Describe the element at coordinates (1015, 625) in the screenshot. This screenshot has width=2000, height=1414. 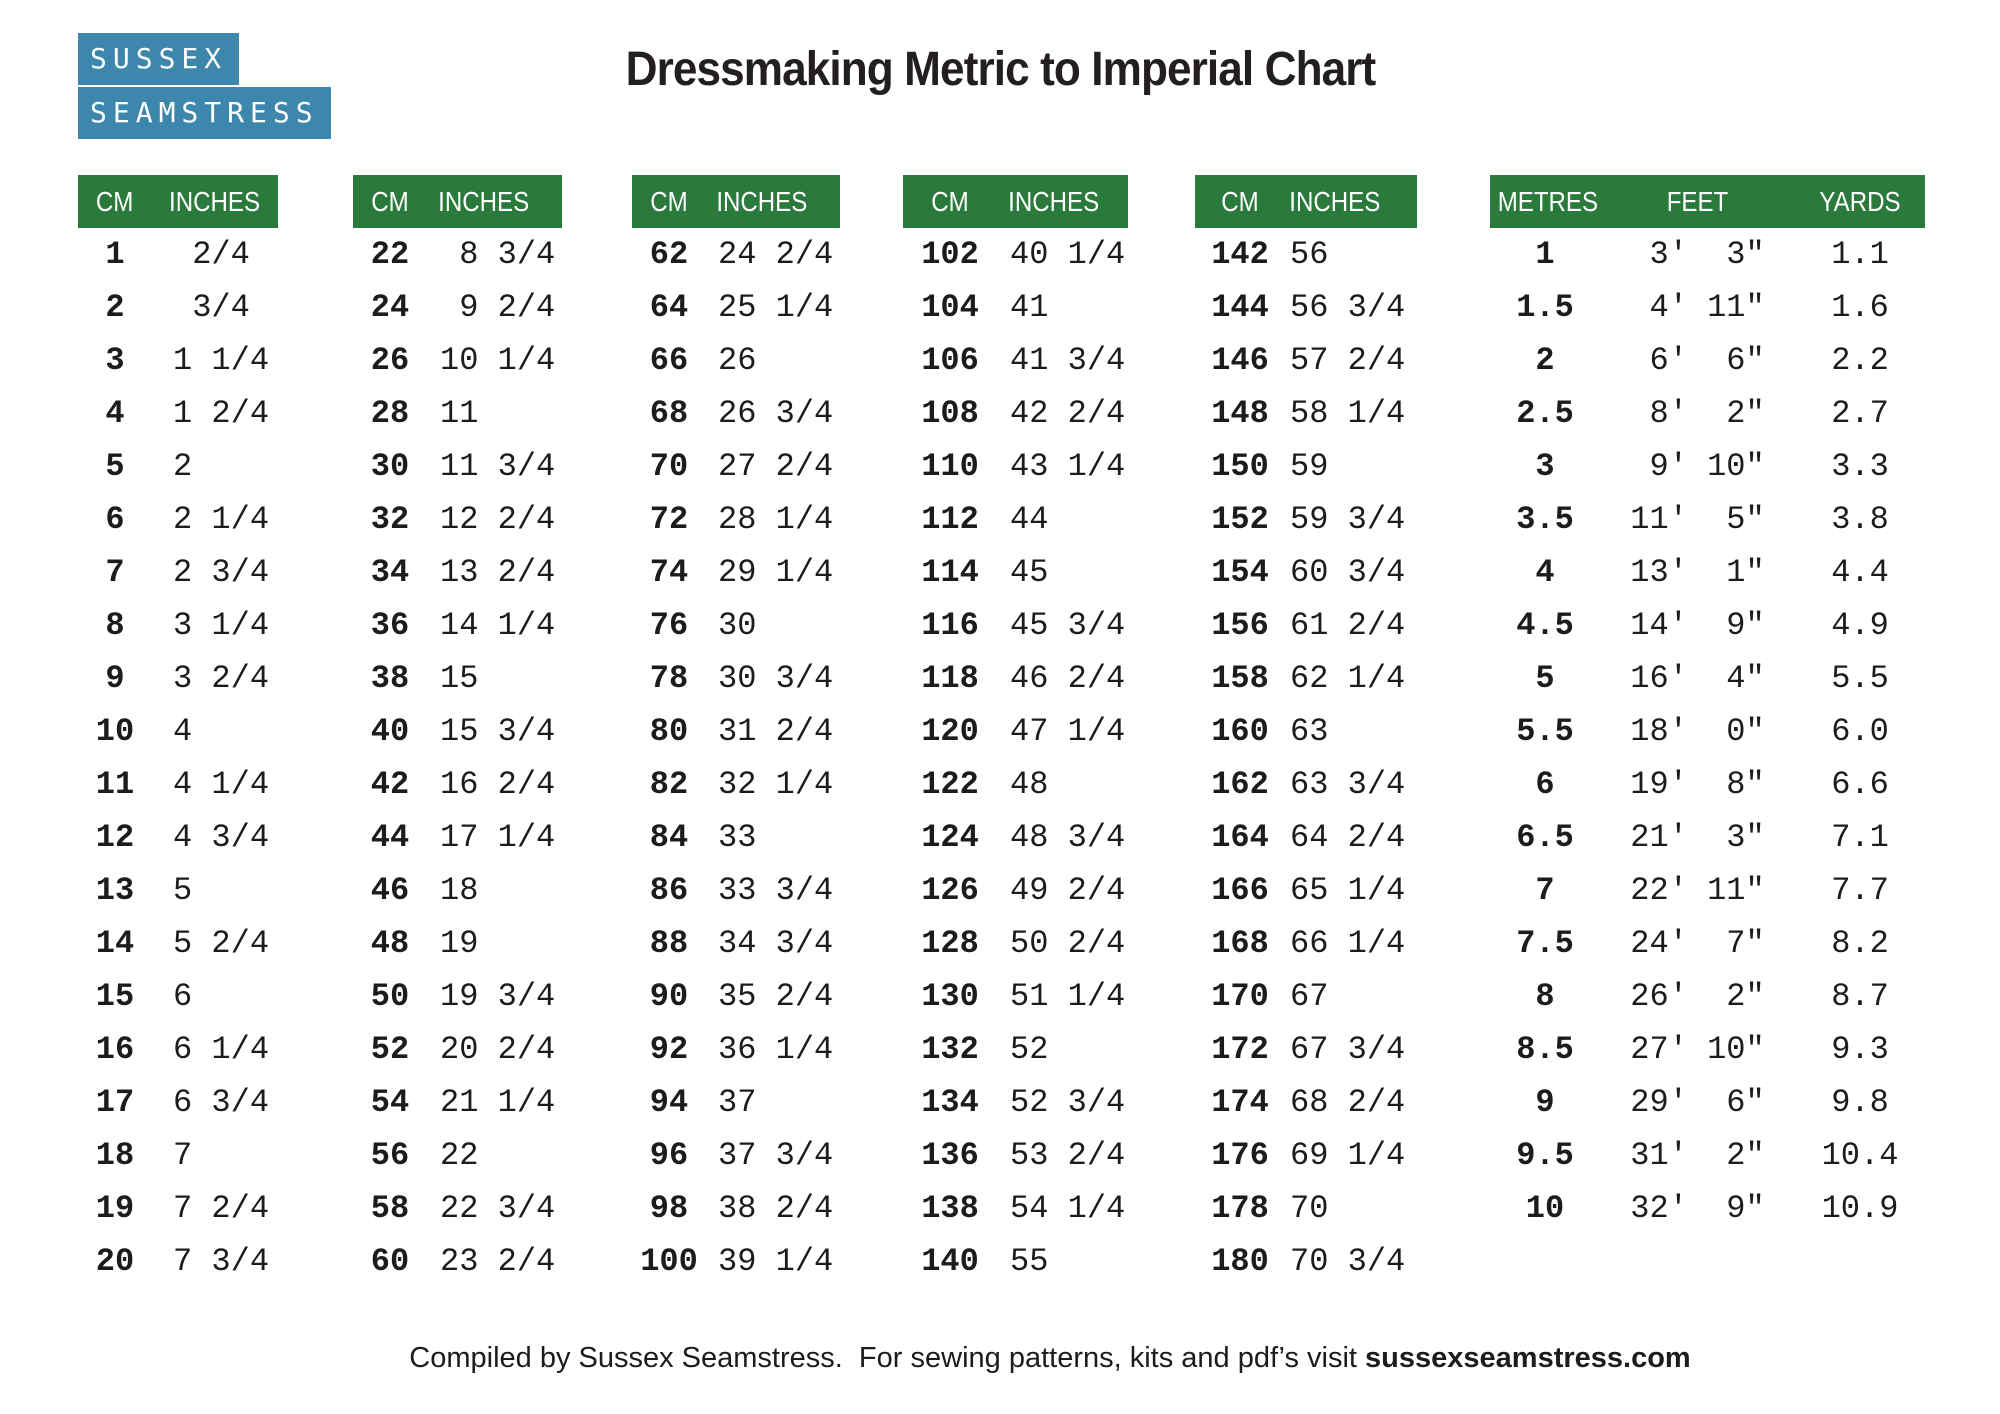
I see `table-row: 116 45 3/4` at that location.